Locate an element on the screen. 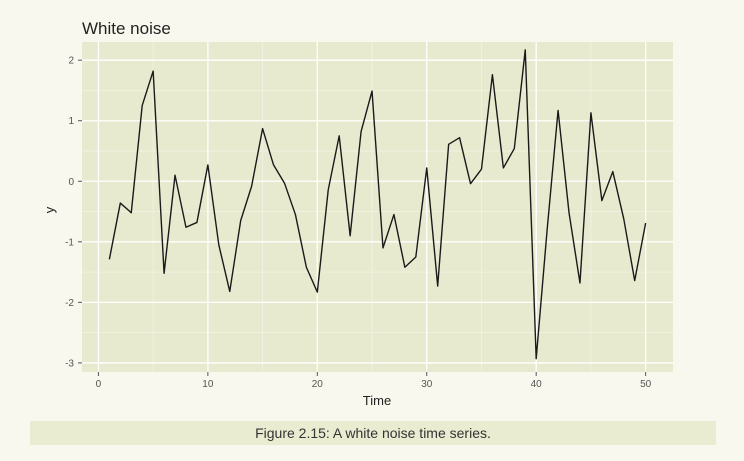 This screenshot has width=744, height=461. x-tick-label: 0 is located at coordinates (99, 384).